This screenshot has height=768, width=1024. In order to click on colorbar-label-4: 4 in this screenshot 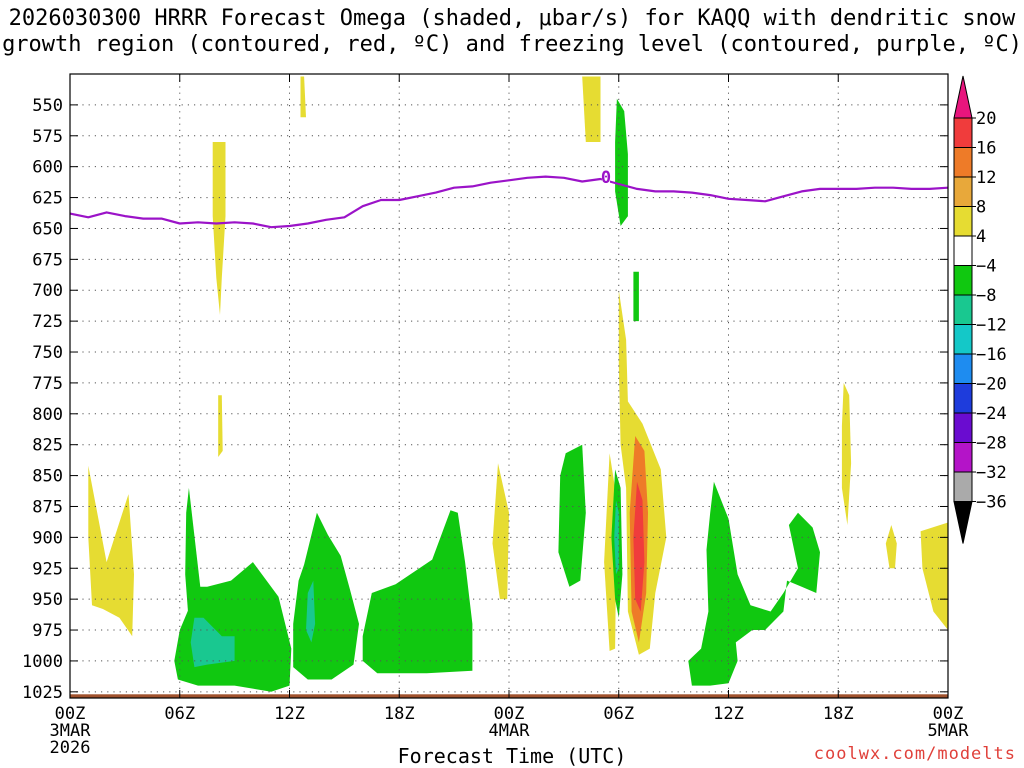, I will do `click(981, 237)`.